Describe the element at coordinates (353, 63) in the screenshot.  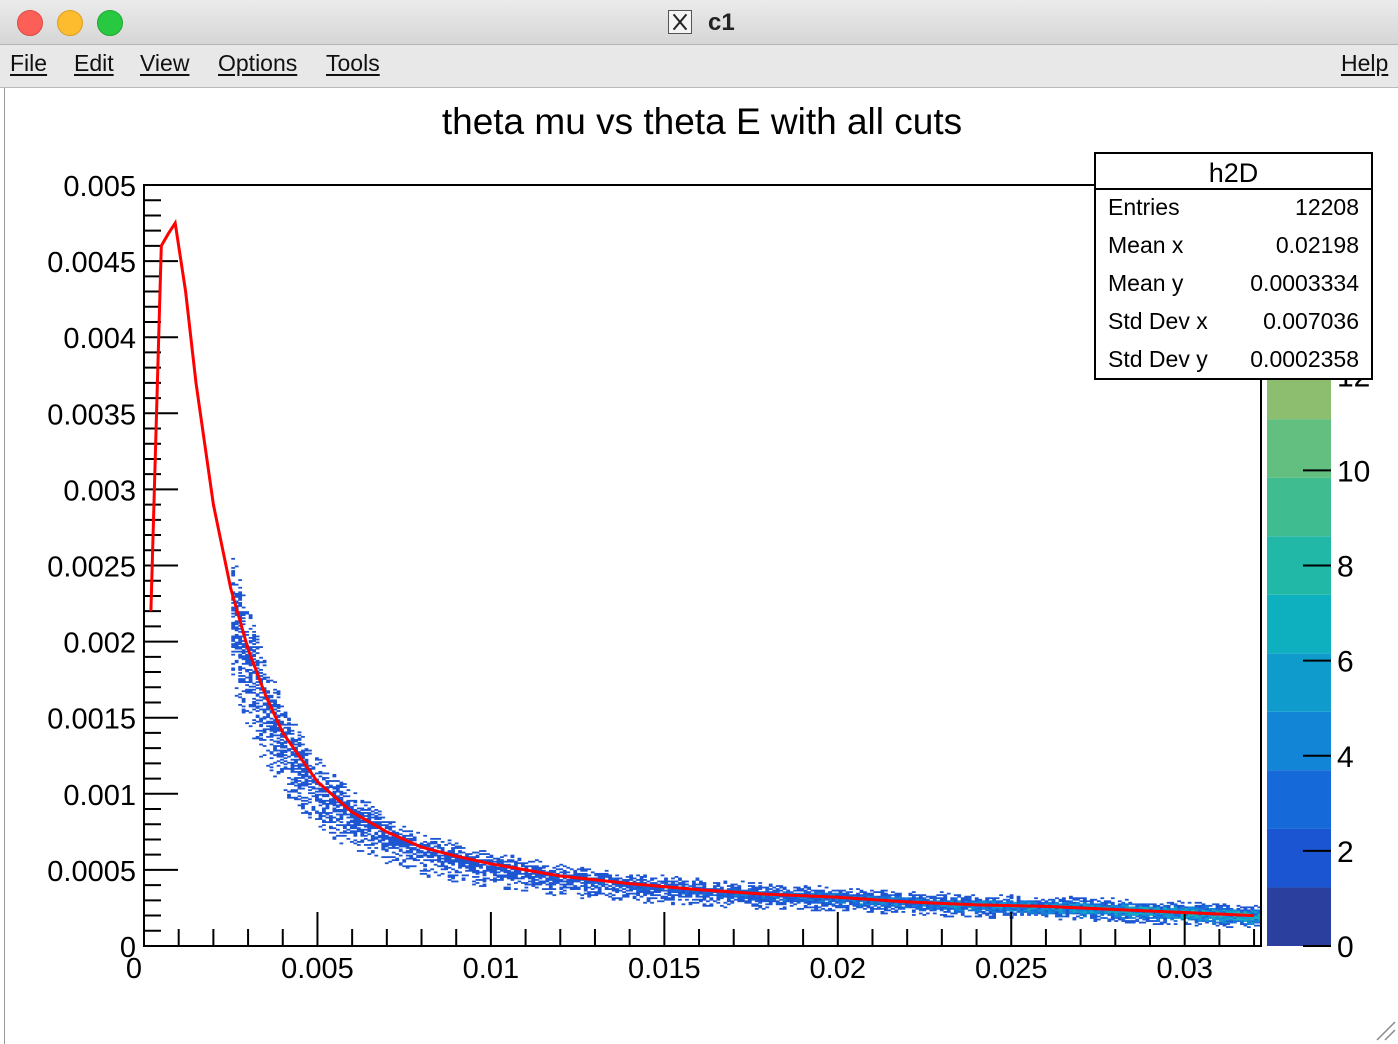
I see `menu-tools: Tools` at that location.